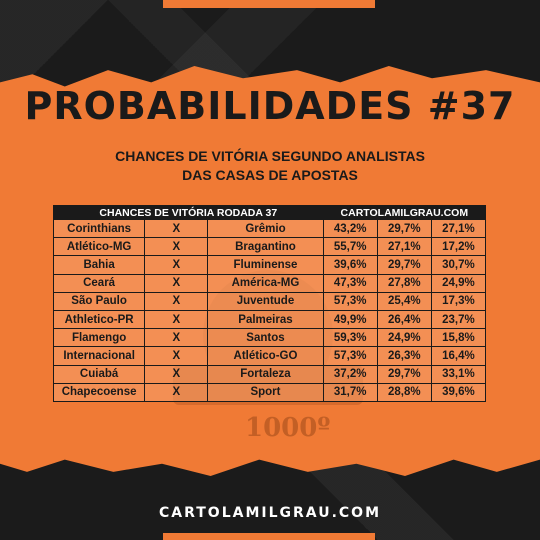 Image resolution: width=540 pixels, height=540 pixels. I want to click on draw-chance: 27,1%, so click(404, 247).